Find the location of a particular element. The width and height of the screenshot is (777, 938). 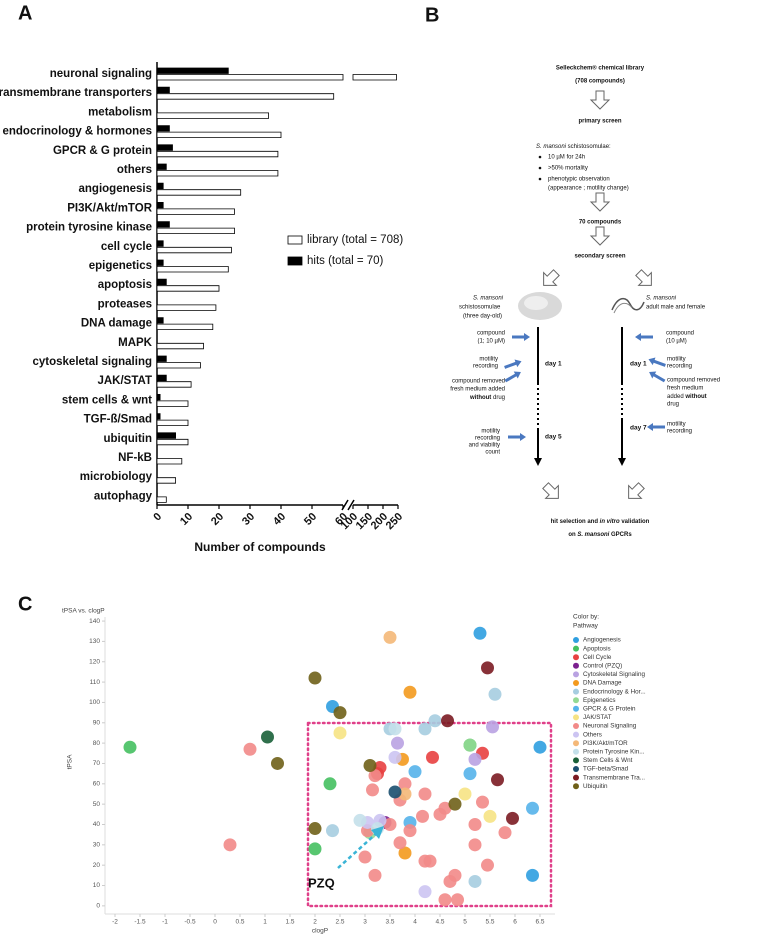

step-label: compound removed is located at coordinates (478, 382).